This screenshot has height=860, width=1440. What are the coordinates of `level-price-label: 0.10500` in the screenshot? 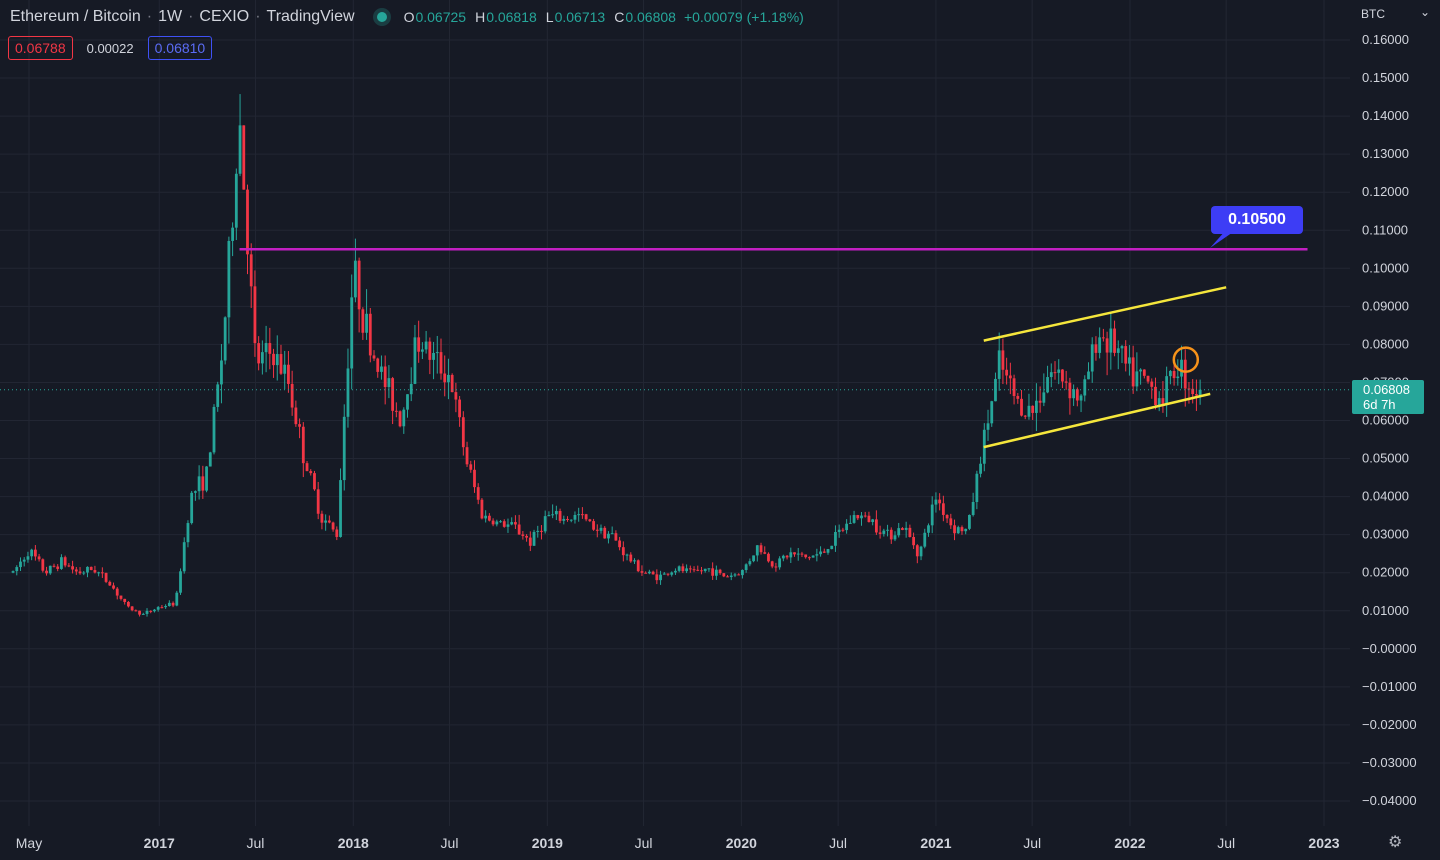 It's located at (1257, 220).